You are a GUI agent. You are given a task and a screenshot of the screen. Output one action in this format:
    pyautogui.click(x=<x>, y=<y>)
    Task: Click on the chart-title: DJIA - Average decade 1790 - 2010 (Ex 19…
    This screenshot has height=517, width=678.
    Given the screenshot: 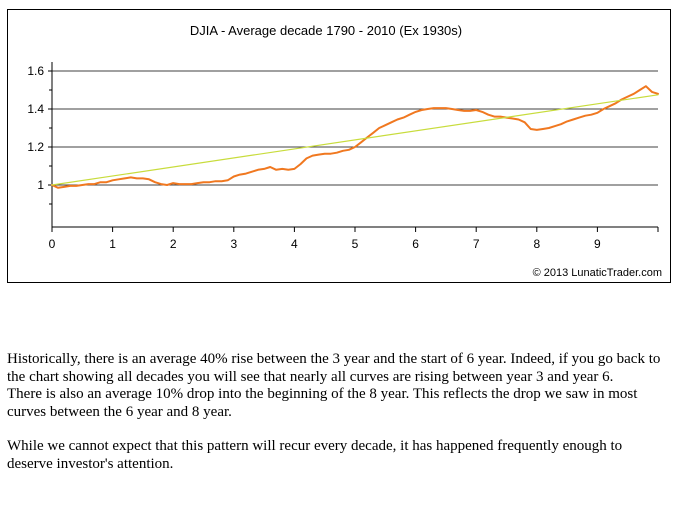 What is the action you would take?
    pyautogui.click(x=326, y=30)
    